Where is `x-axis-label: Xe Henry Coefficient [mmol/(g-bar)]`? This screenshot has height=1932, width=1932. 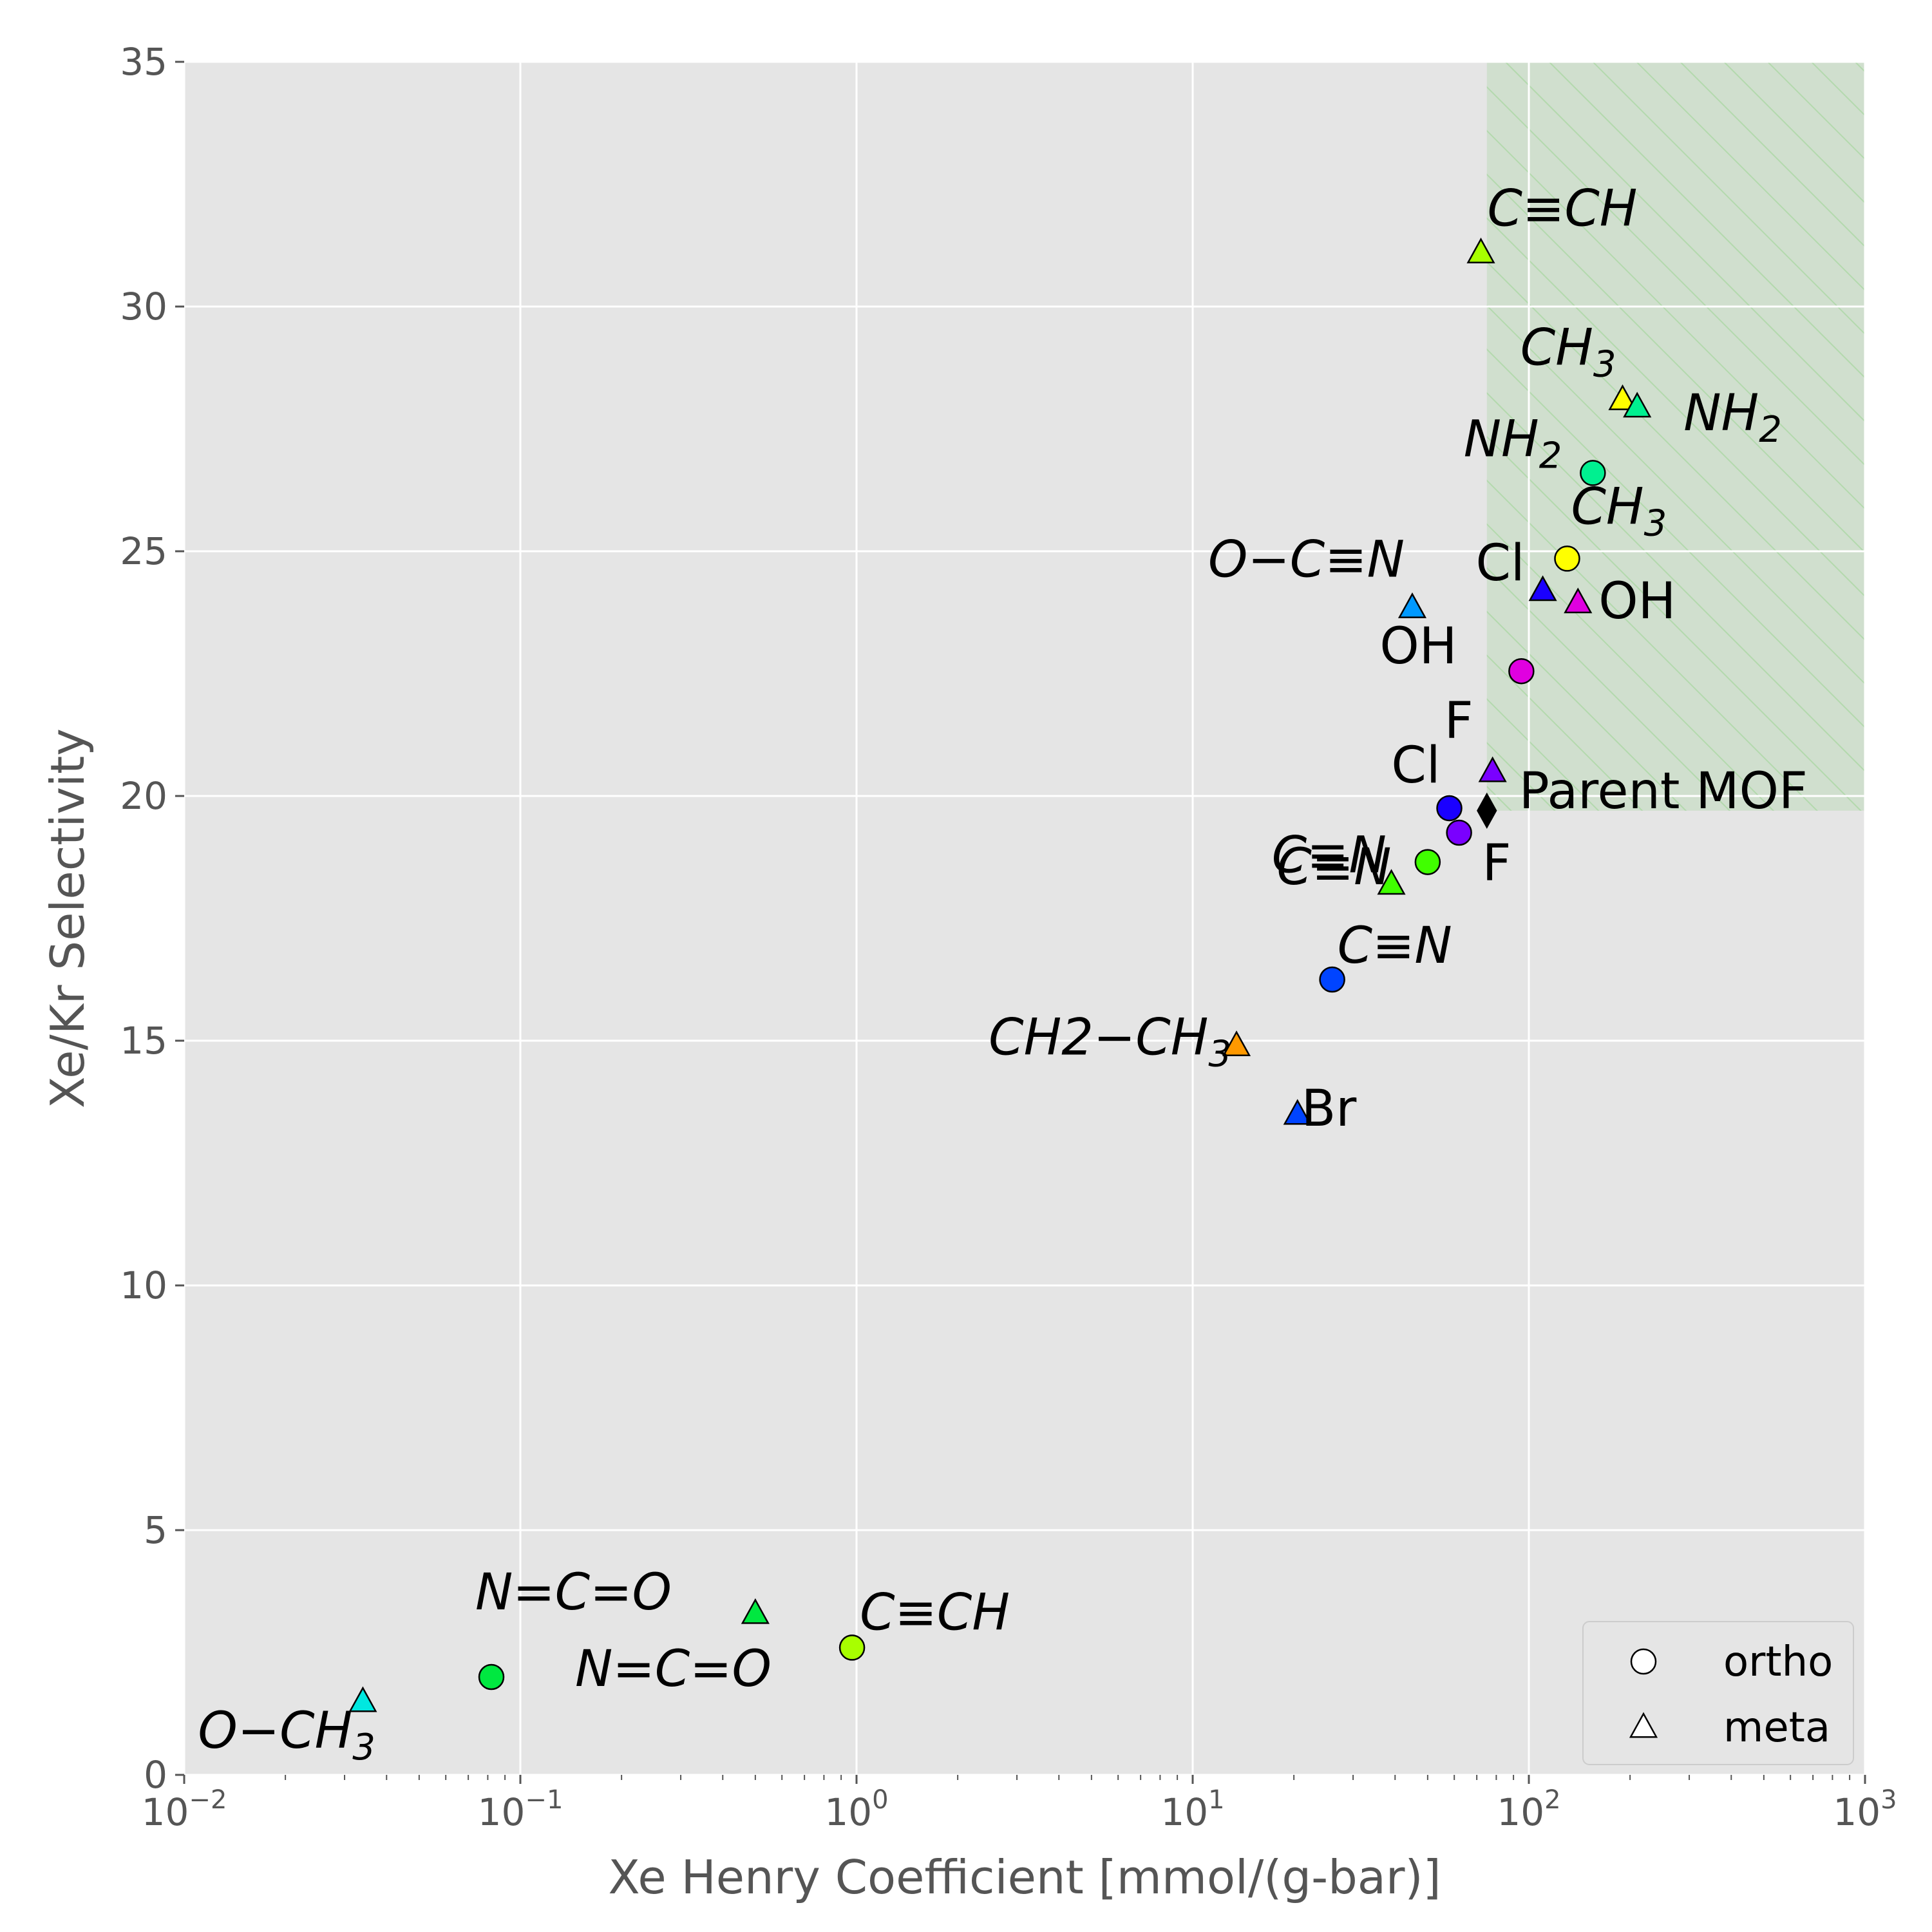
x-axis-label: Xe Henry Coefficient [mmol/(g-bar)] is located at coordinates (1025, 1877).